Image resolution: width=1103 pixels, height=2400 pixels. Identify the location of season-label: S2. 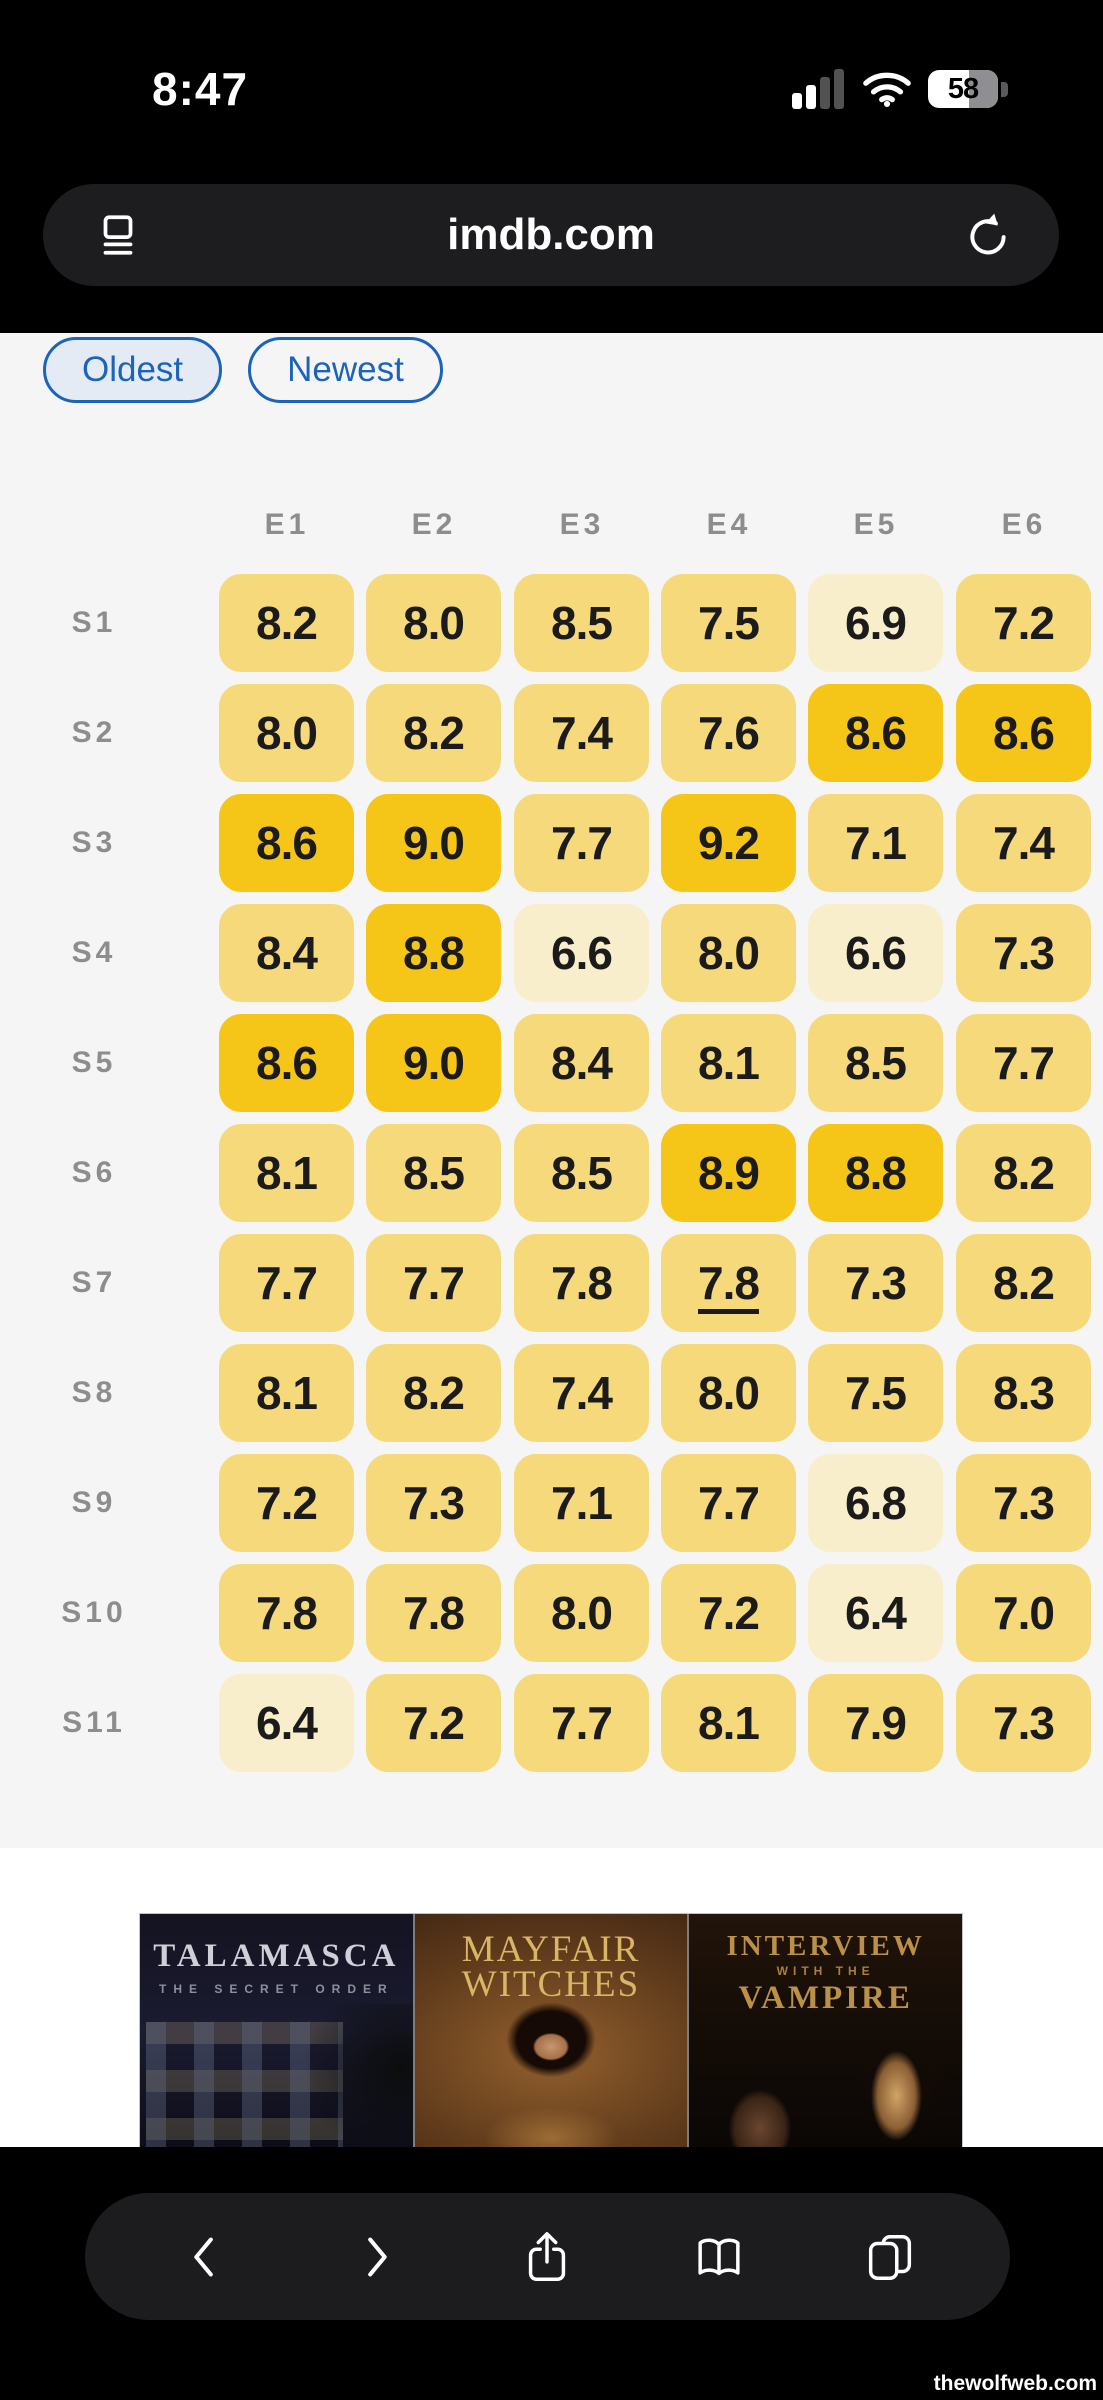
(94, 732).